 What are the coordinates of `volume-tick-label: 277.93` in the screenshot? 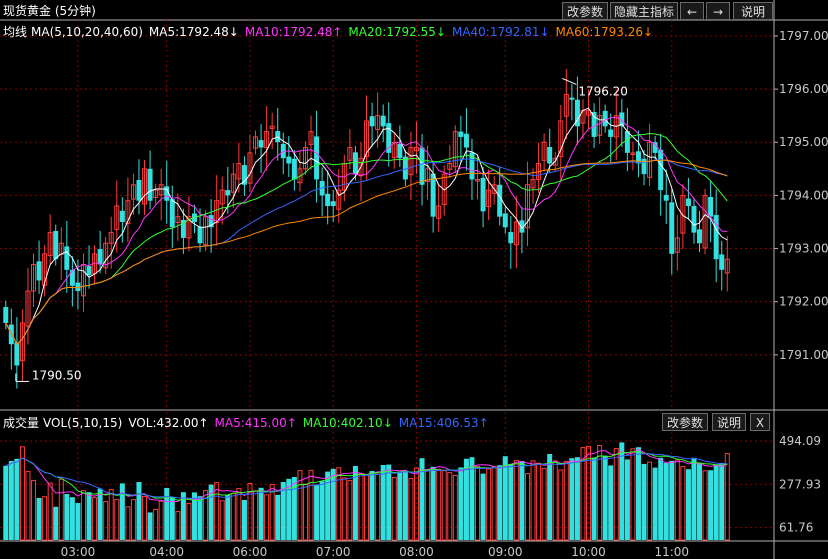 It's located at (800, 484).